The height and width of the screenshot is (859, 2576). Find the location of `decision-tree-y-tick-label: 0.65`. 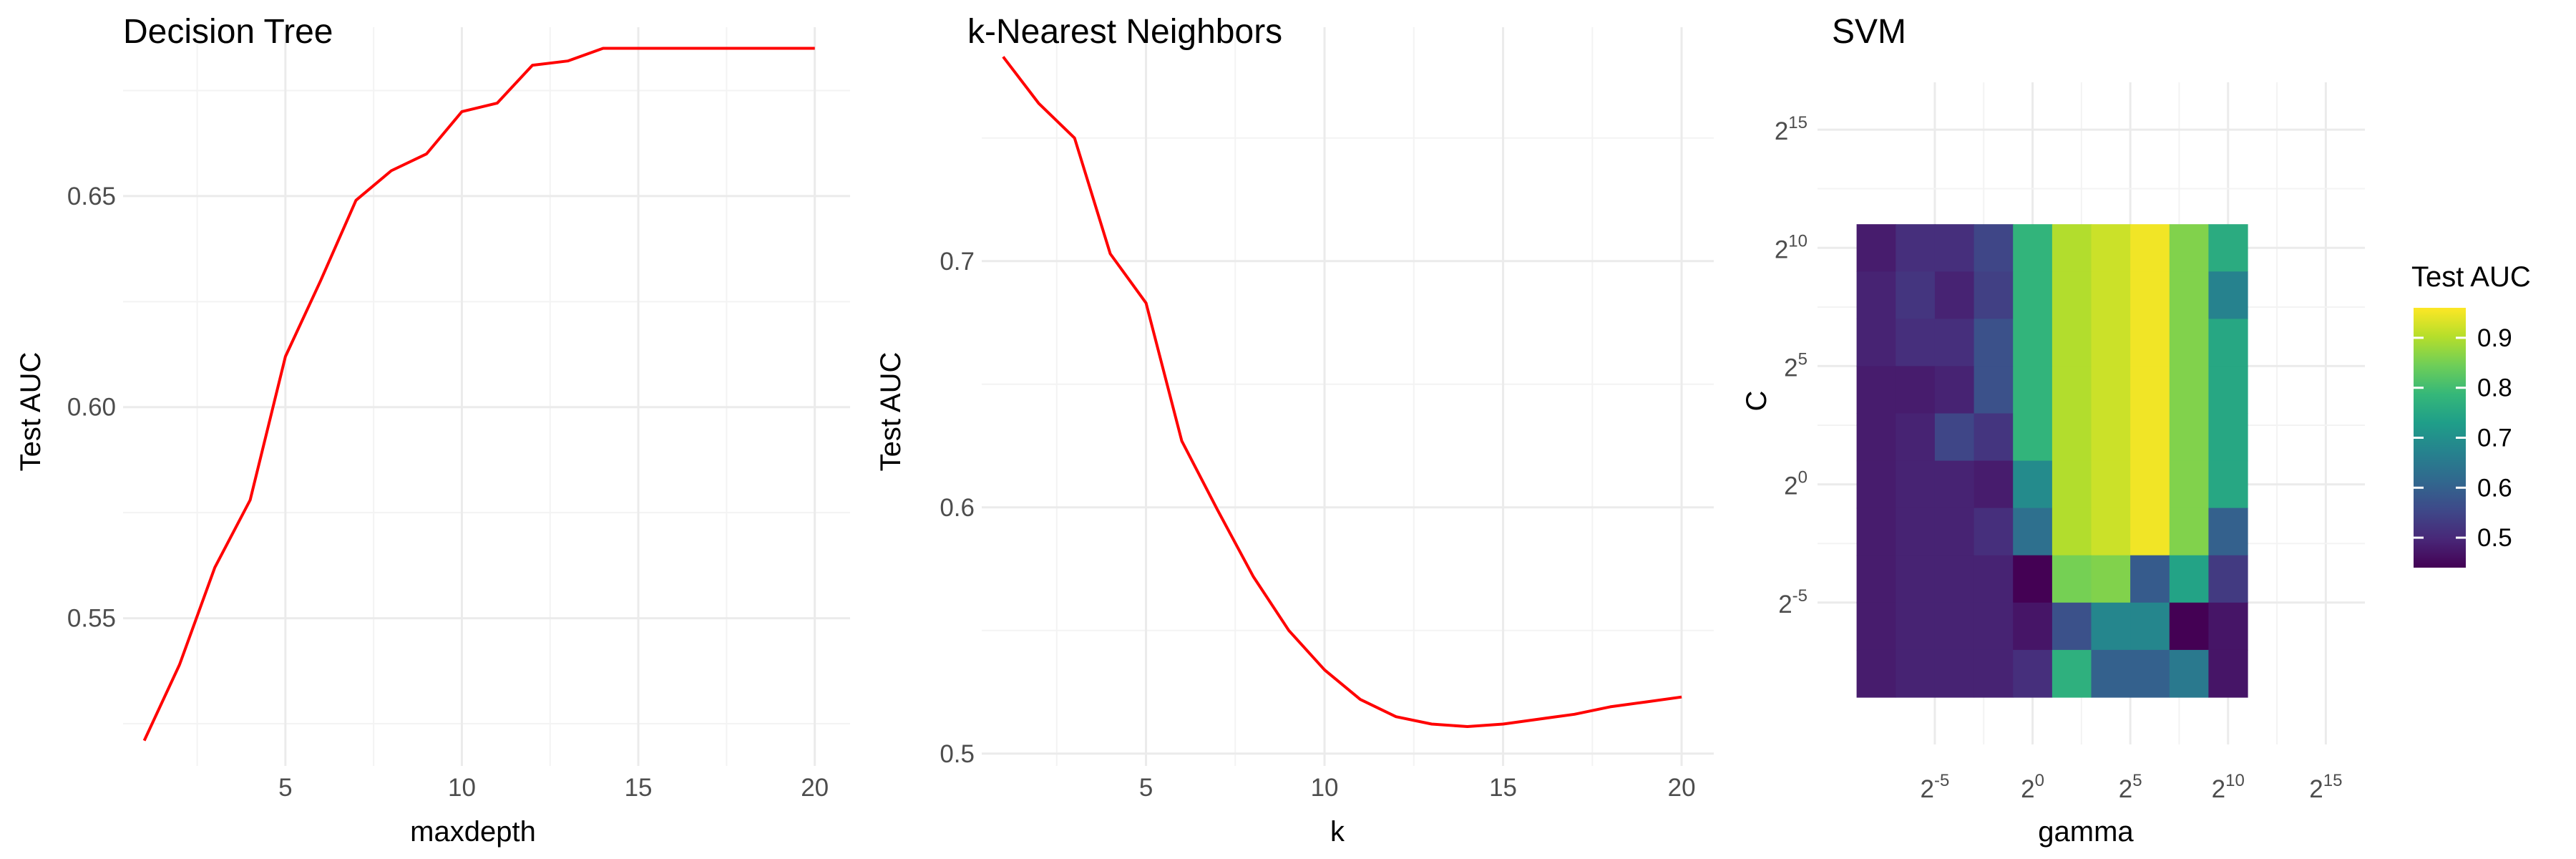

decision-tree-y-tick-label: 0.65 is located at coordinates (91, 196).